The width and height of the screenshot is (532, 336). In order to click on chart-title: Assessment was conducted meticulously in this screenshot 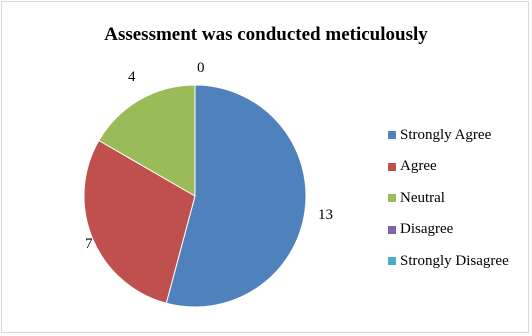, I will do `click(266, 34)`.